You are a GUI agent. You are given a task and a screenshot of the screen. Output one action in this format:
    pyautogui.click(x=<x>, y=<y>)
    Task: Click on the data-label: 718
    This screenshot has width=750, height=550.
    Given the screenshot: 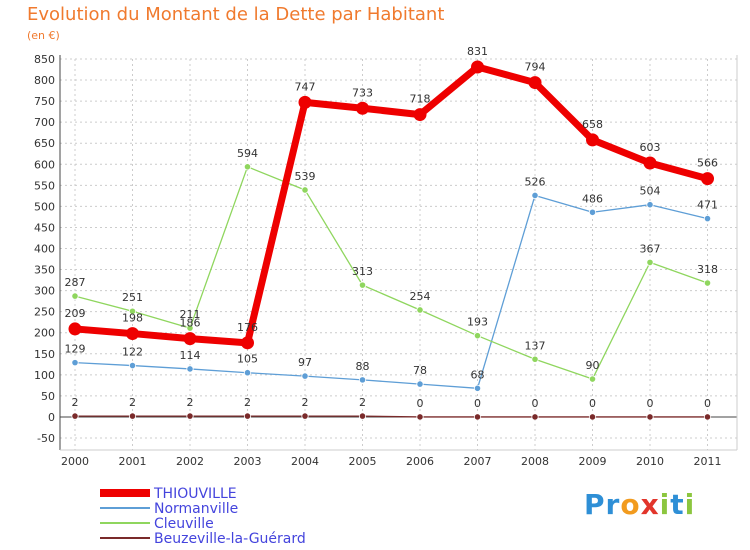 What is the action you would take?
    pyautogui.click(x=420, y=99)
    